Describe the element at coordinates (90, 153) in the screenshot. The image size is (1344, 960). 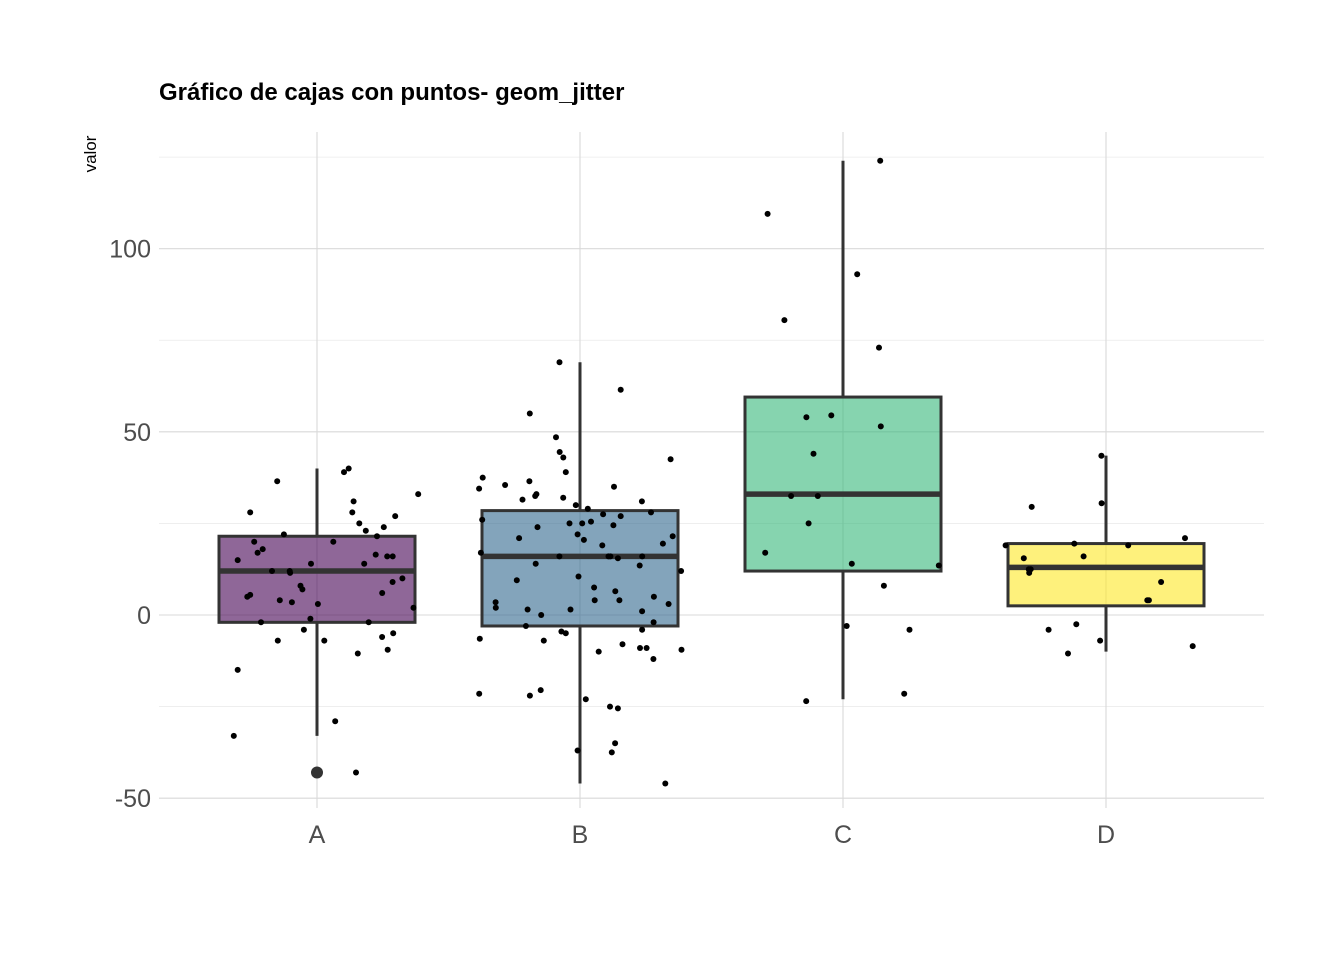
I see `y-axis-label: valor` at that location.